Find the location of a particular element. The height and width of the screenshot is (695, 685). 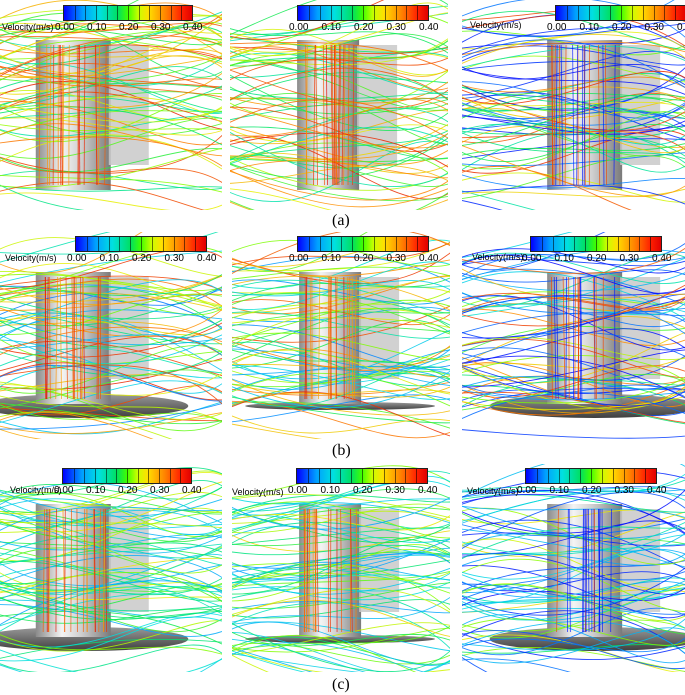

colorbar-tick-label: 0.10 is located at coordinates (109, 258).